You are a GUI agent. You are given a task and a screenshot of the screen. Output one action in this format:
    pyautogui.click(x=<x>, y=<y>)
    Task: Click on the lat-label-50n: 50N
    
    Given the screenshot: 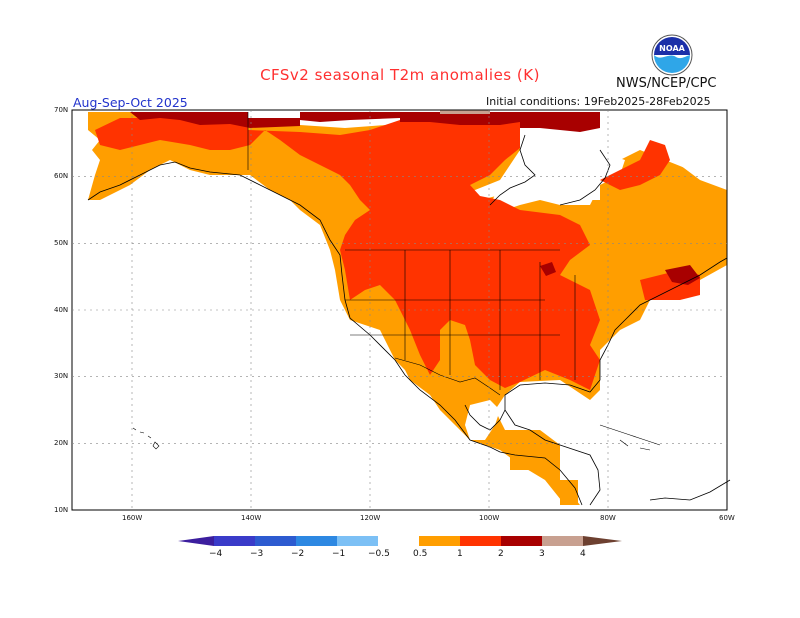 What is the action you would take?
    pyautogui.click(x=61, y=243)
    